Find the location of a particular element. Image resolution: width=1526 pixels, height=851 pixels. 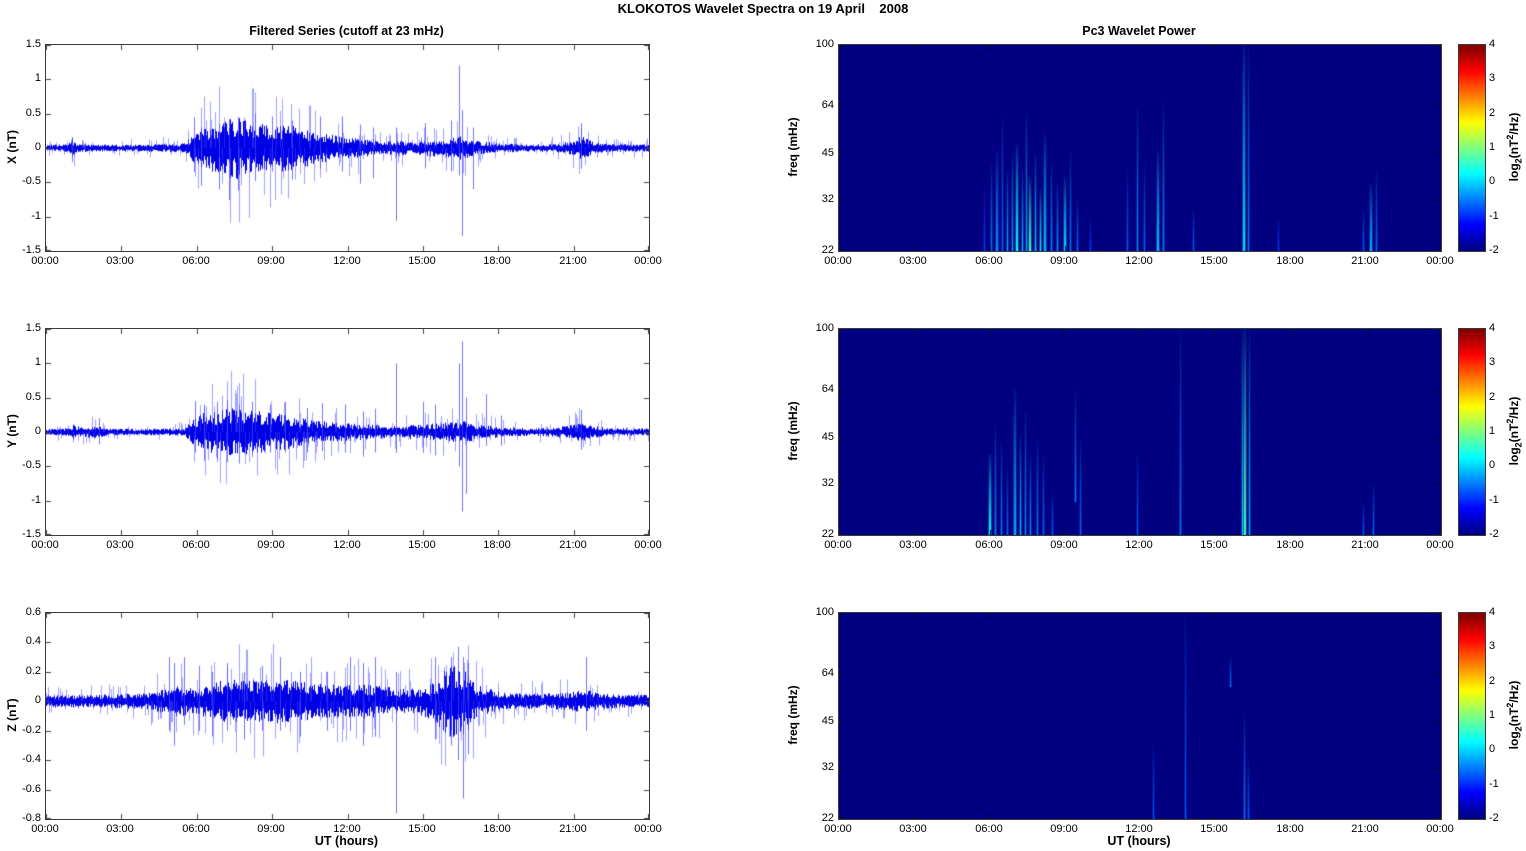

y-tick-label: -0.4 is located at coordinates (31, 759).